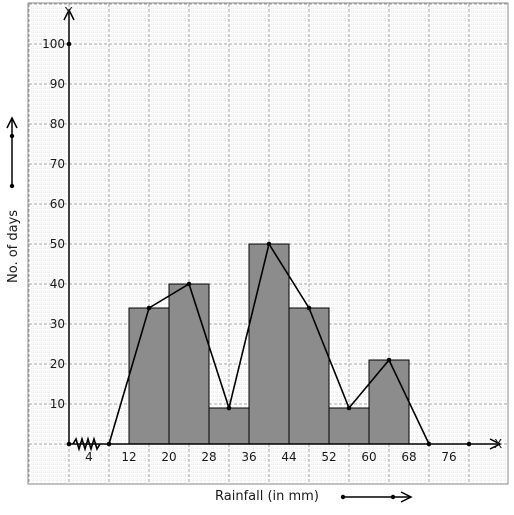 This screenshot has height=515, width=514. What do you see at coordinates (89, 457) in the screenshot?
I see `x-tick-label: 4` at bounding box center [89, 457].